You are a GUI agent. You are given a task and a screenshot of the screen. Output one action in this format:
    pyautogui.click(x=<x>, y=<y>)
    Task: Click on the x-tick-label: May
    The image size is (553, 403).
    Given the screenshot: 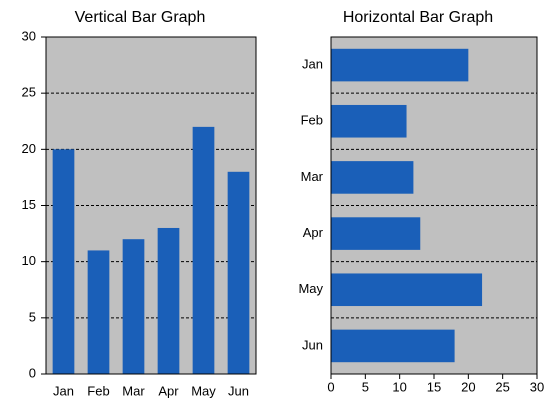 What is the action you would take?
    pyautogui.click(x=203, y=390)
    